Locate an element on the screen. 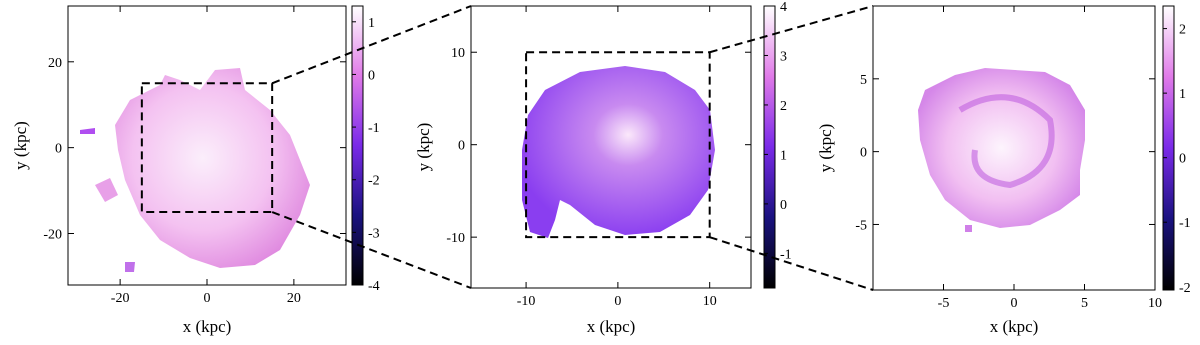  x-tick-label: -10 is located at coordinates (526, 301).